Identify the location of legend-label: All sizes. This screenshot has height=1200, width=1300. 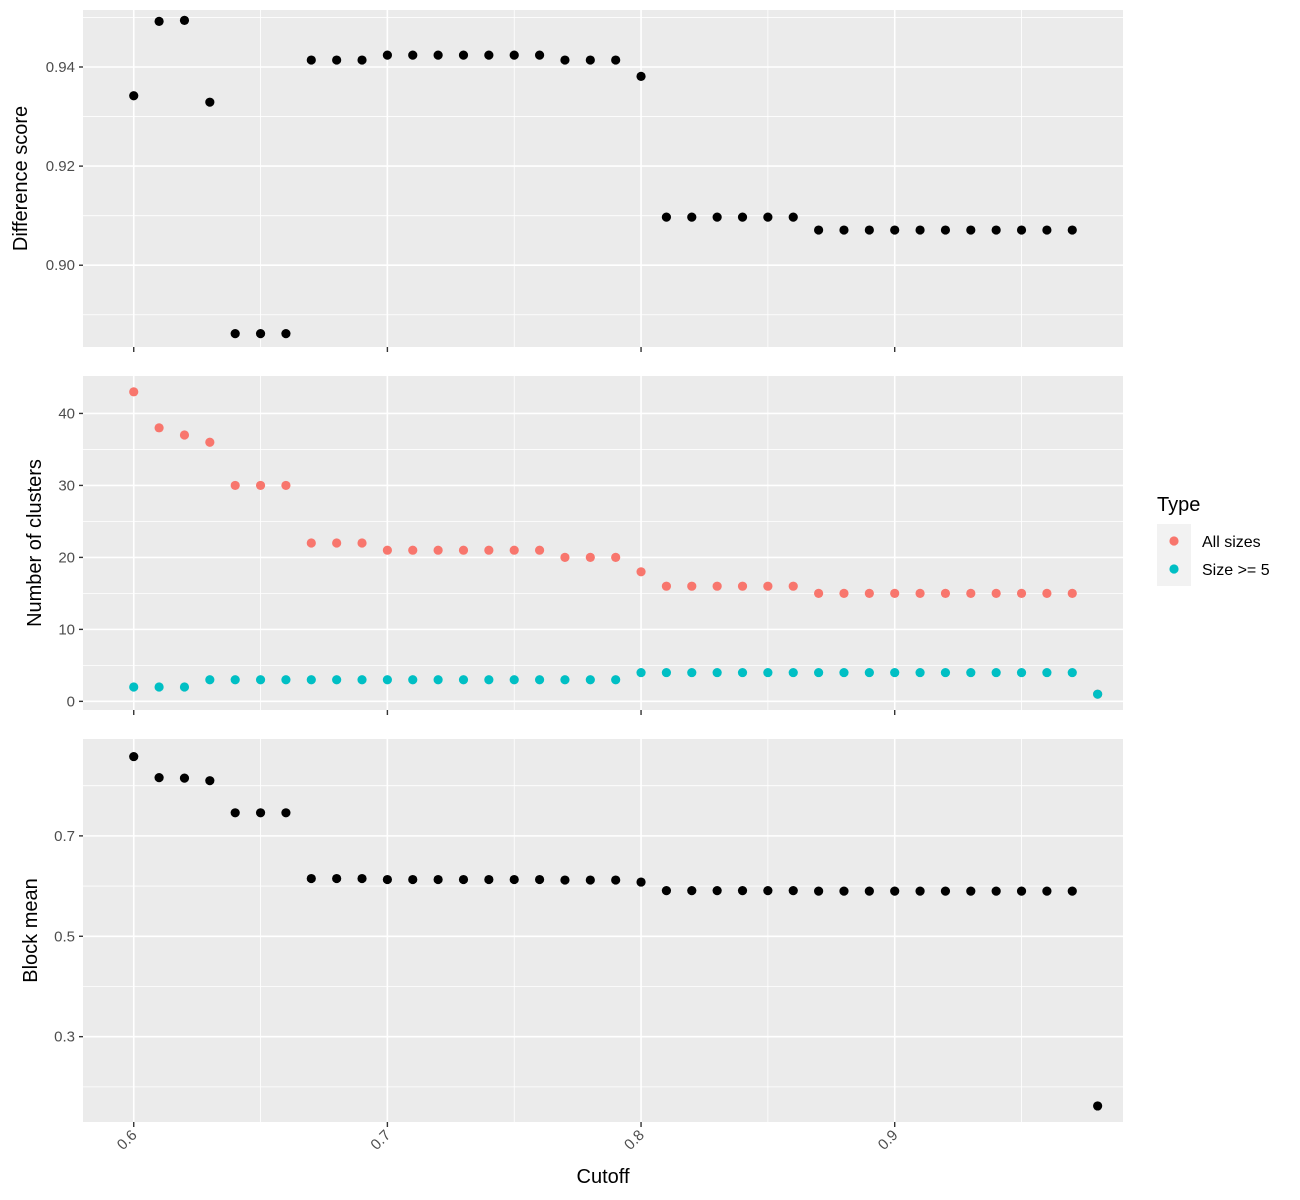
(1231, 542).